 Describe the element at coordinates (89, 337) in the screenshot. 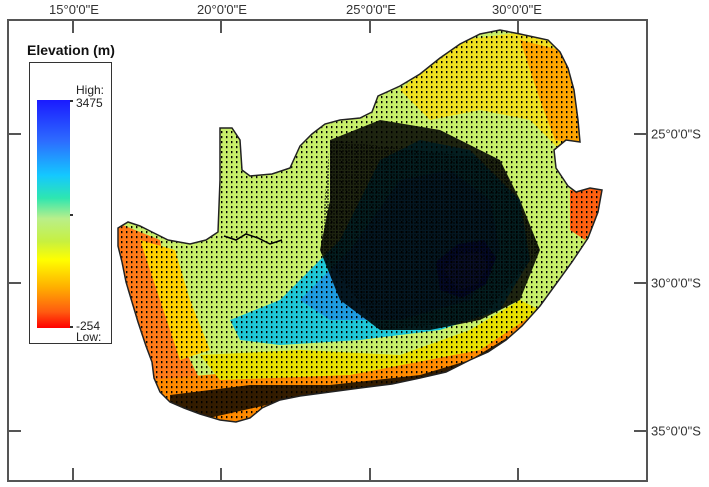

I see `legend-low-label: Low:` at that location.